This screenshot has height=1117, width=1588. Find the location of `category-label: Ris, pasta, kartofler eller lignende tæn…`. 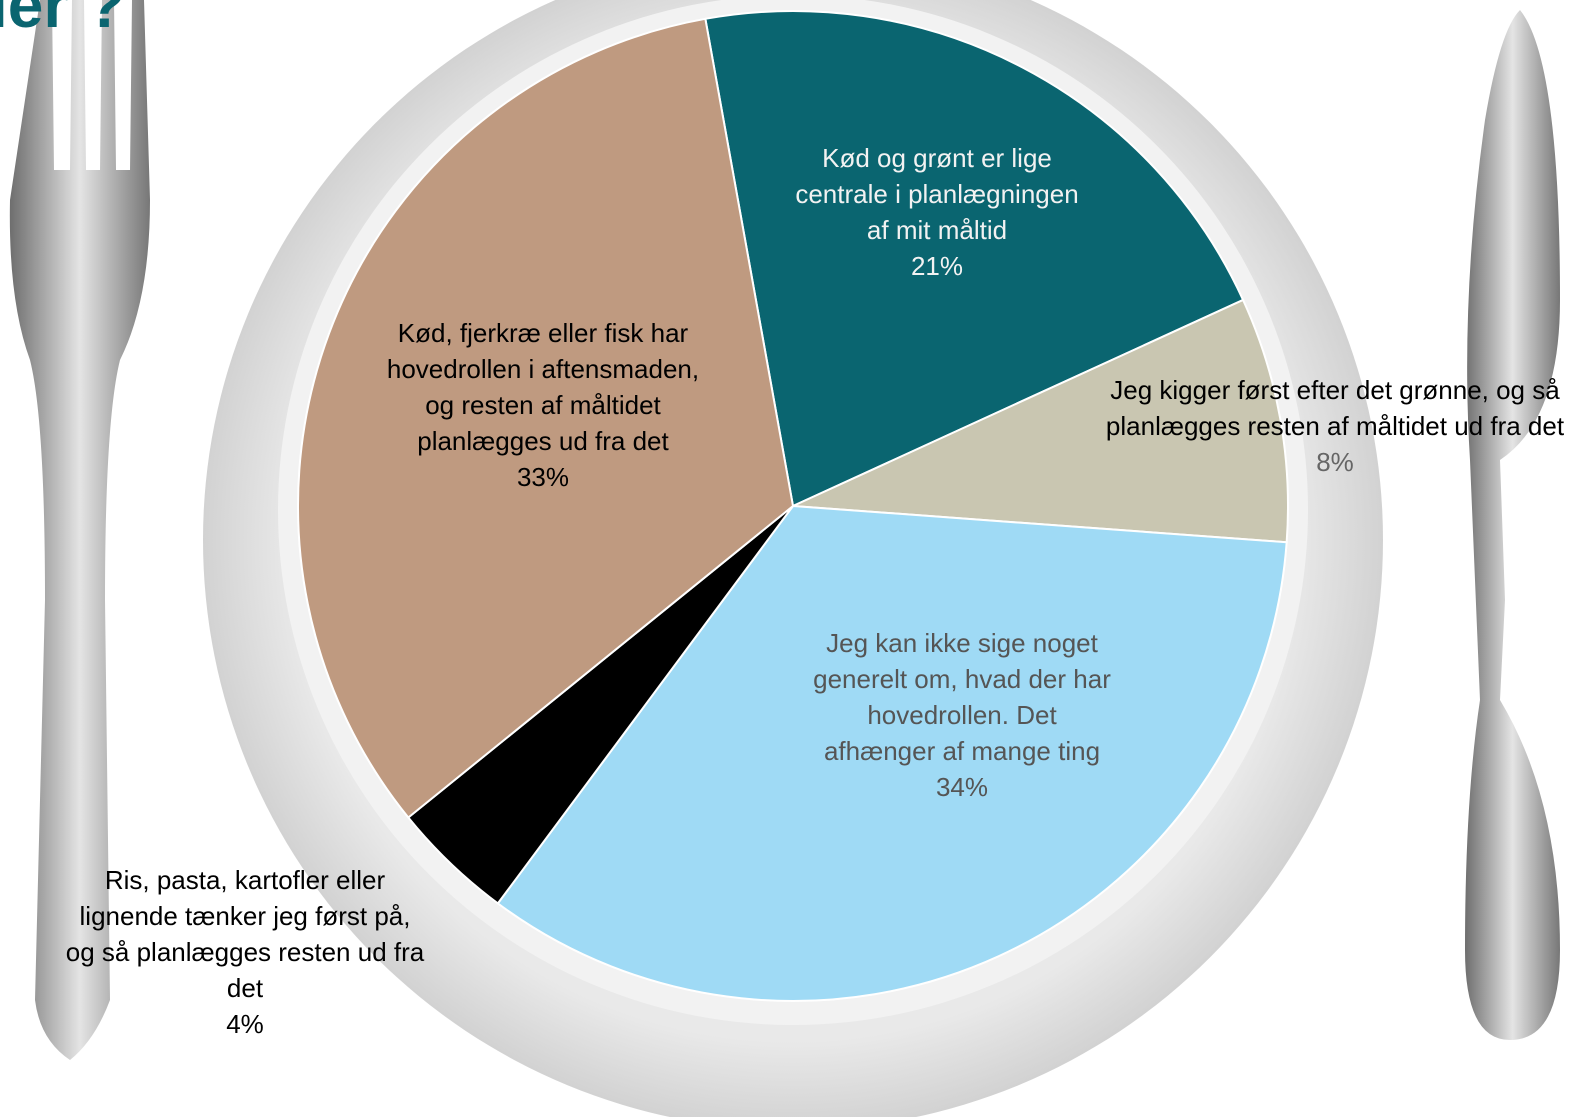

category-label: Ris, pasta, kartofler eller lignende tæn… is located at coordinates (245, 934).